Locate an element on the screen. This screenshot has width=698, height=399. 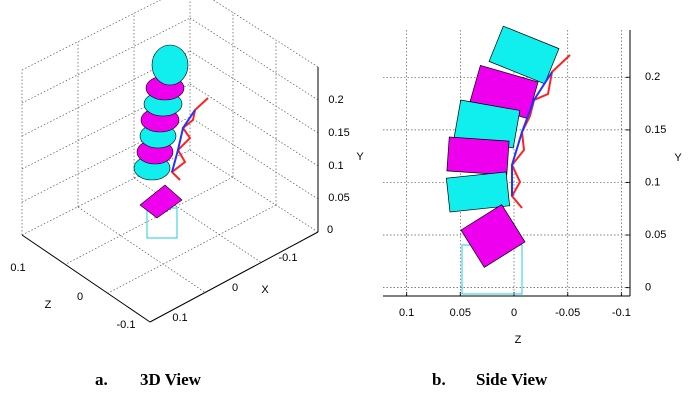
z-tick-label: 0 is located at coordinates (80, 297).